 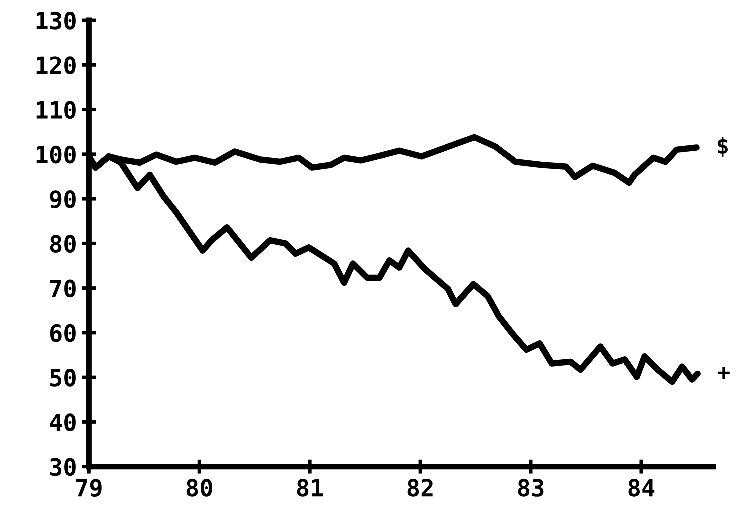 What do you see at coordinates (56, 110) in the screenshot?
I see `y-tick-label: 110` at bounding box center [56, 110].